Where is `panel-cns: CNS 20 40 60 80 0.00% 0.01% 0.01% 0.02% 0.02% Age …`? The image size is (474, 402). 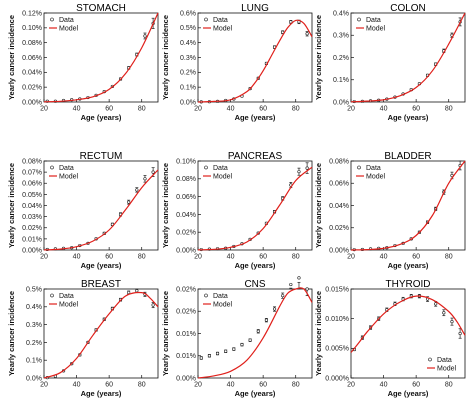
panel-cns: CNS 20 40 60 80 0.00% 0.01% 0.01% 0.02% 0.02% Age … is located at coordinates (237, 337).